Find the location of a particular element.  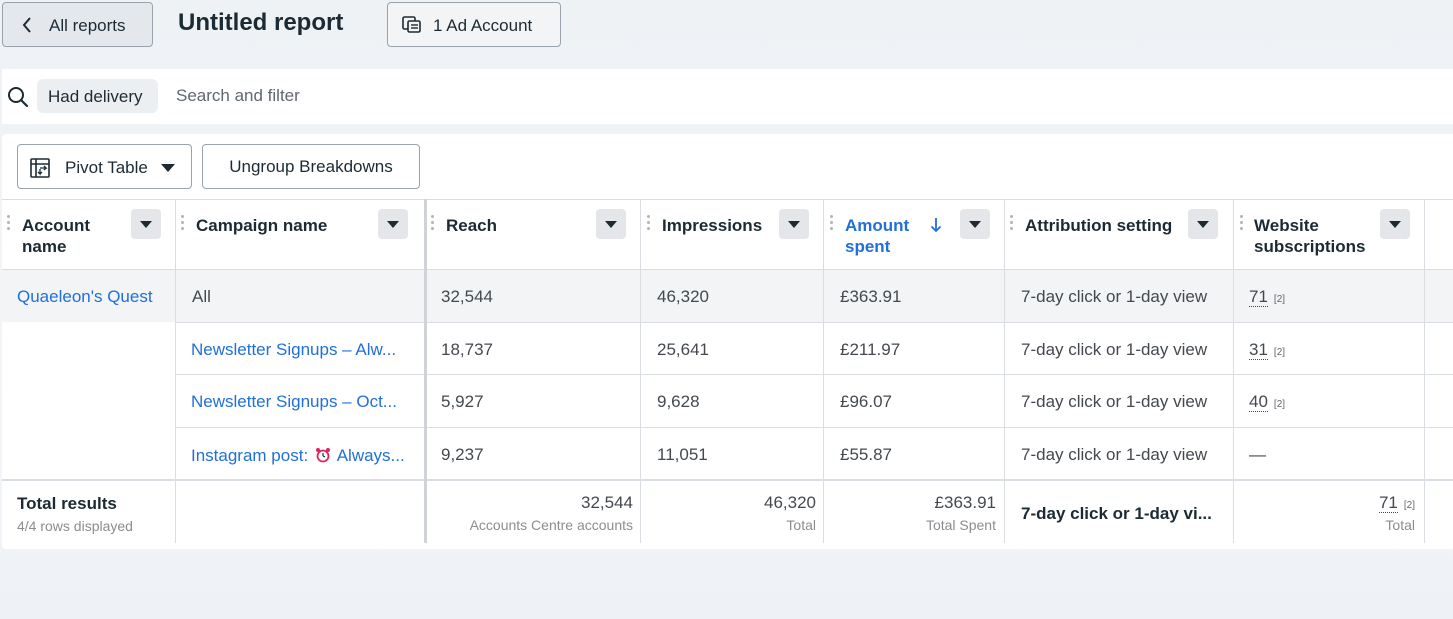

total-website-subscriptions: 71 [2] is located at coordinates (1396, 503).